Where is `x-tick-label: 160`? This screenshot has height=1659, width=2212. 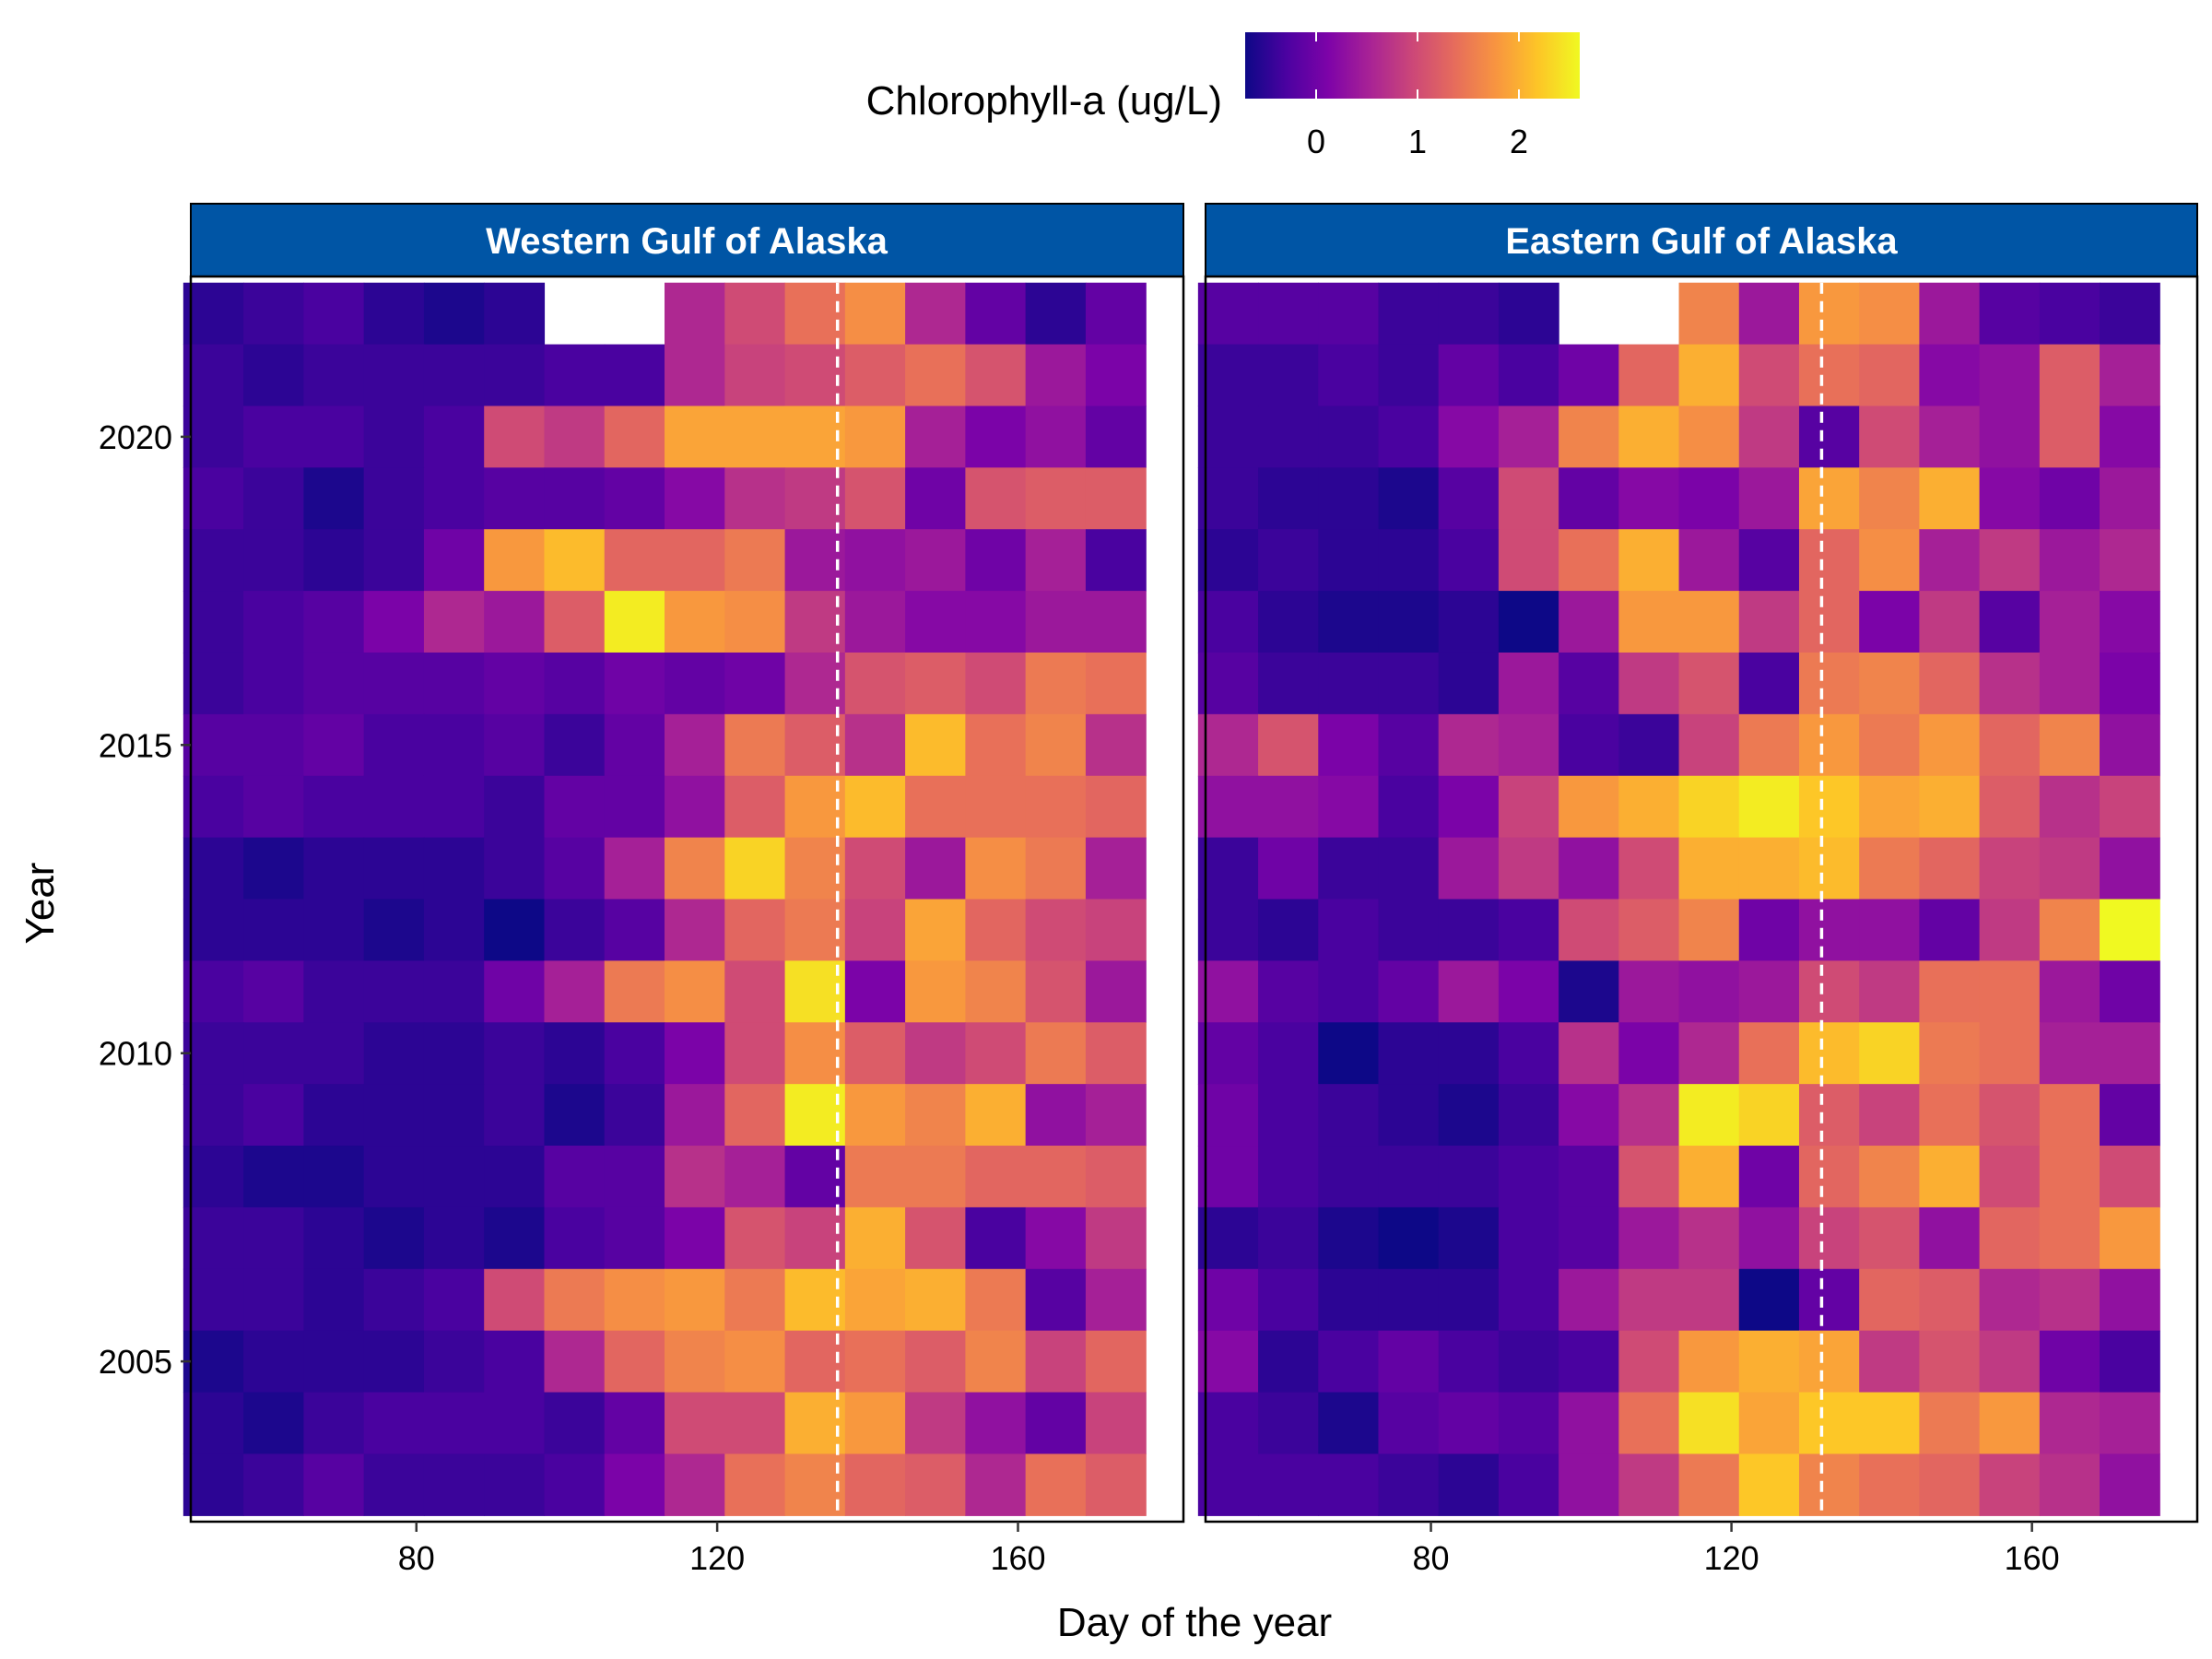
x-tick-label: 160 is located at coordinates (2032, 1558).